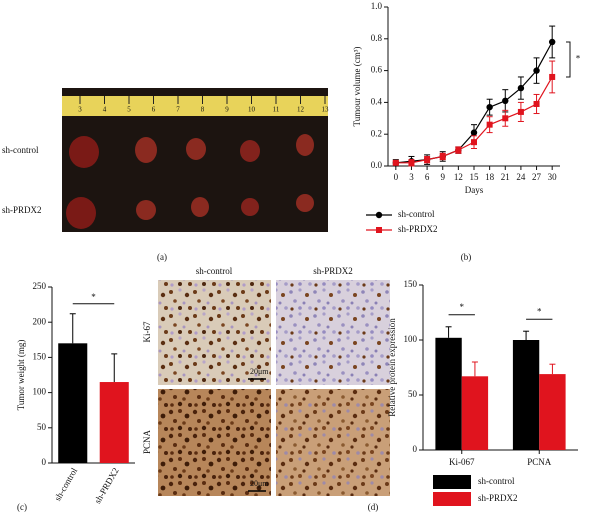  What do you see at coordinates (416, 214) in the screenshot?
I see `legend-label: sh-control` at bounding box center [416, 214].